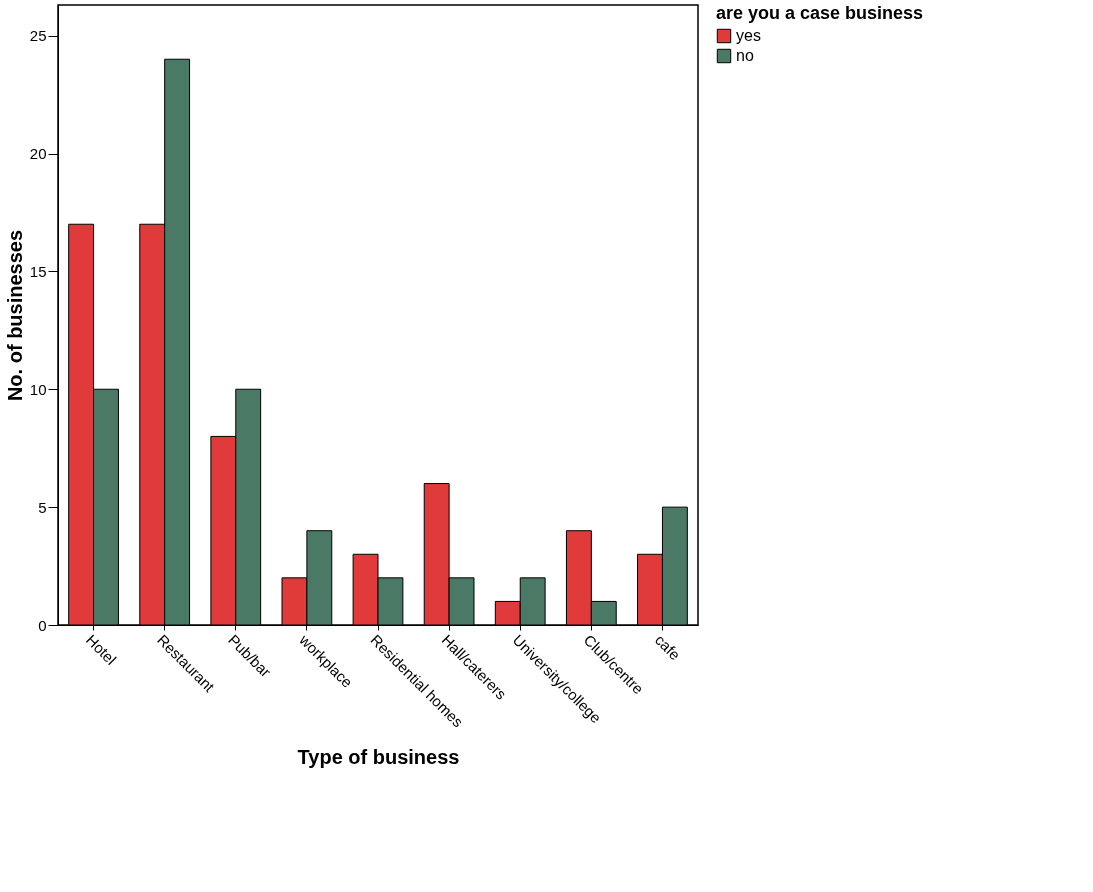 Image resolution: width=1093 pixels, height=892 pixels. What do you see at coordinates (38, 271) in the screenshot?
I see `y-tick-label: 15` at bounding box center [38, 271].